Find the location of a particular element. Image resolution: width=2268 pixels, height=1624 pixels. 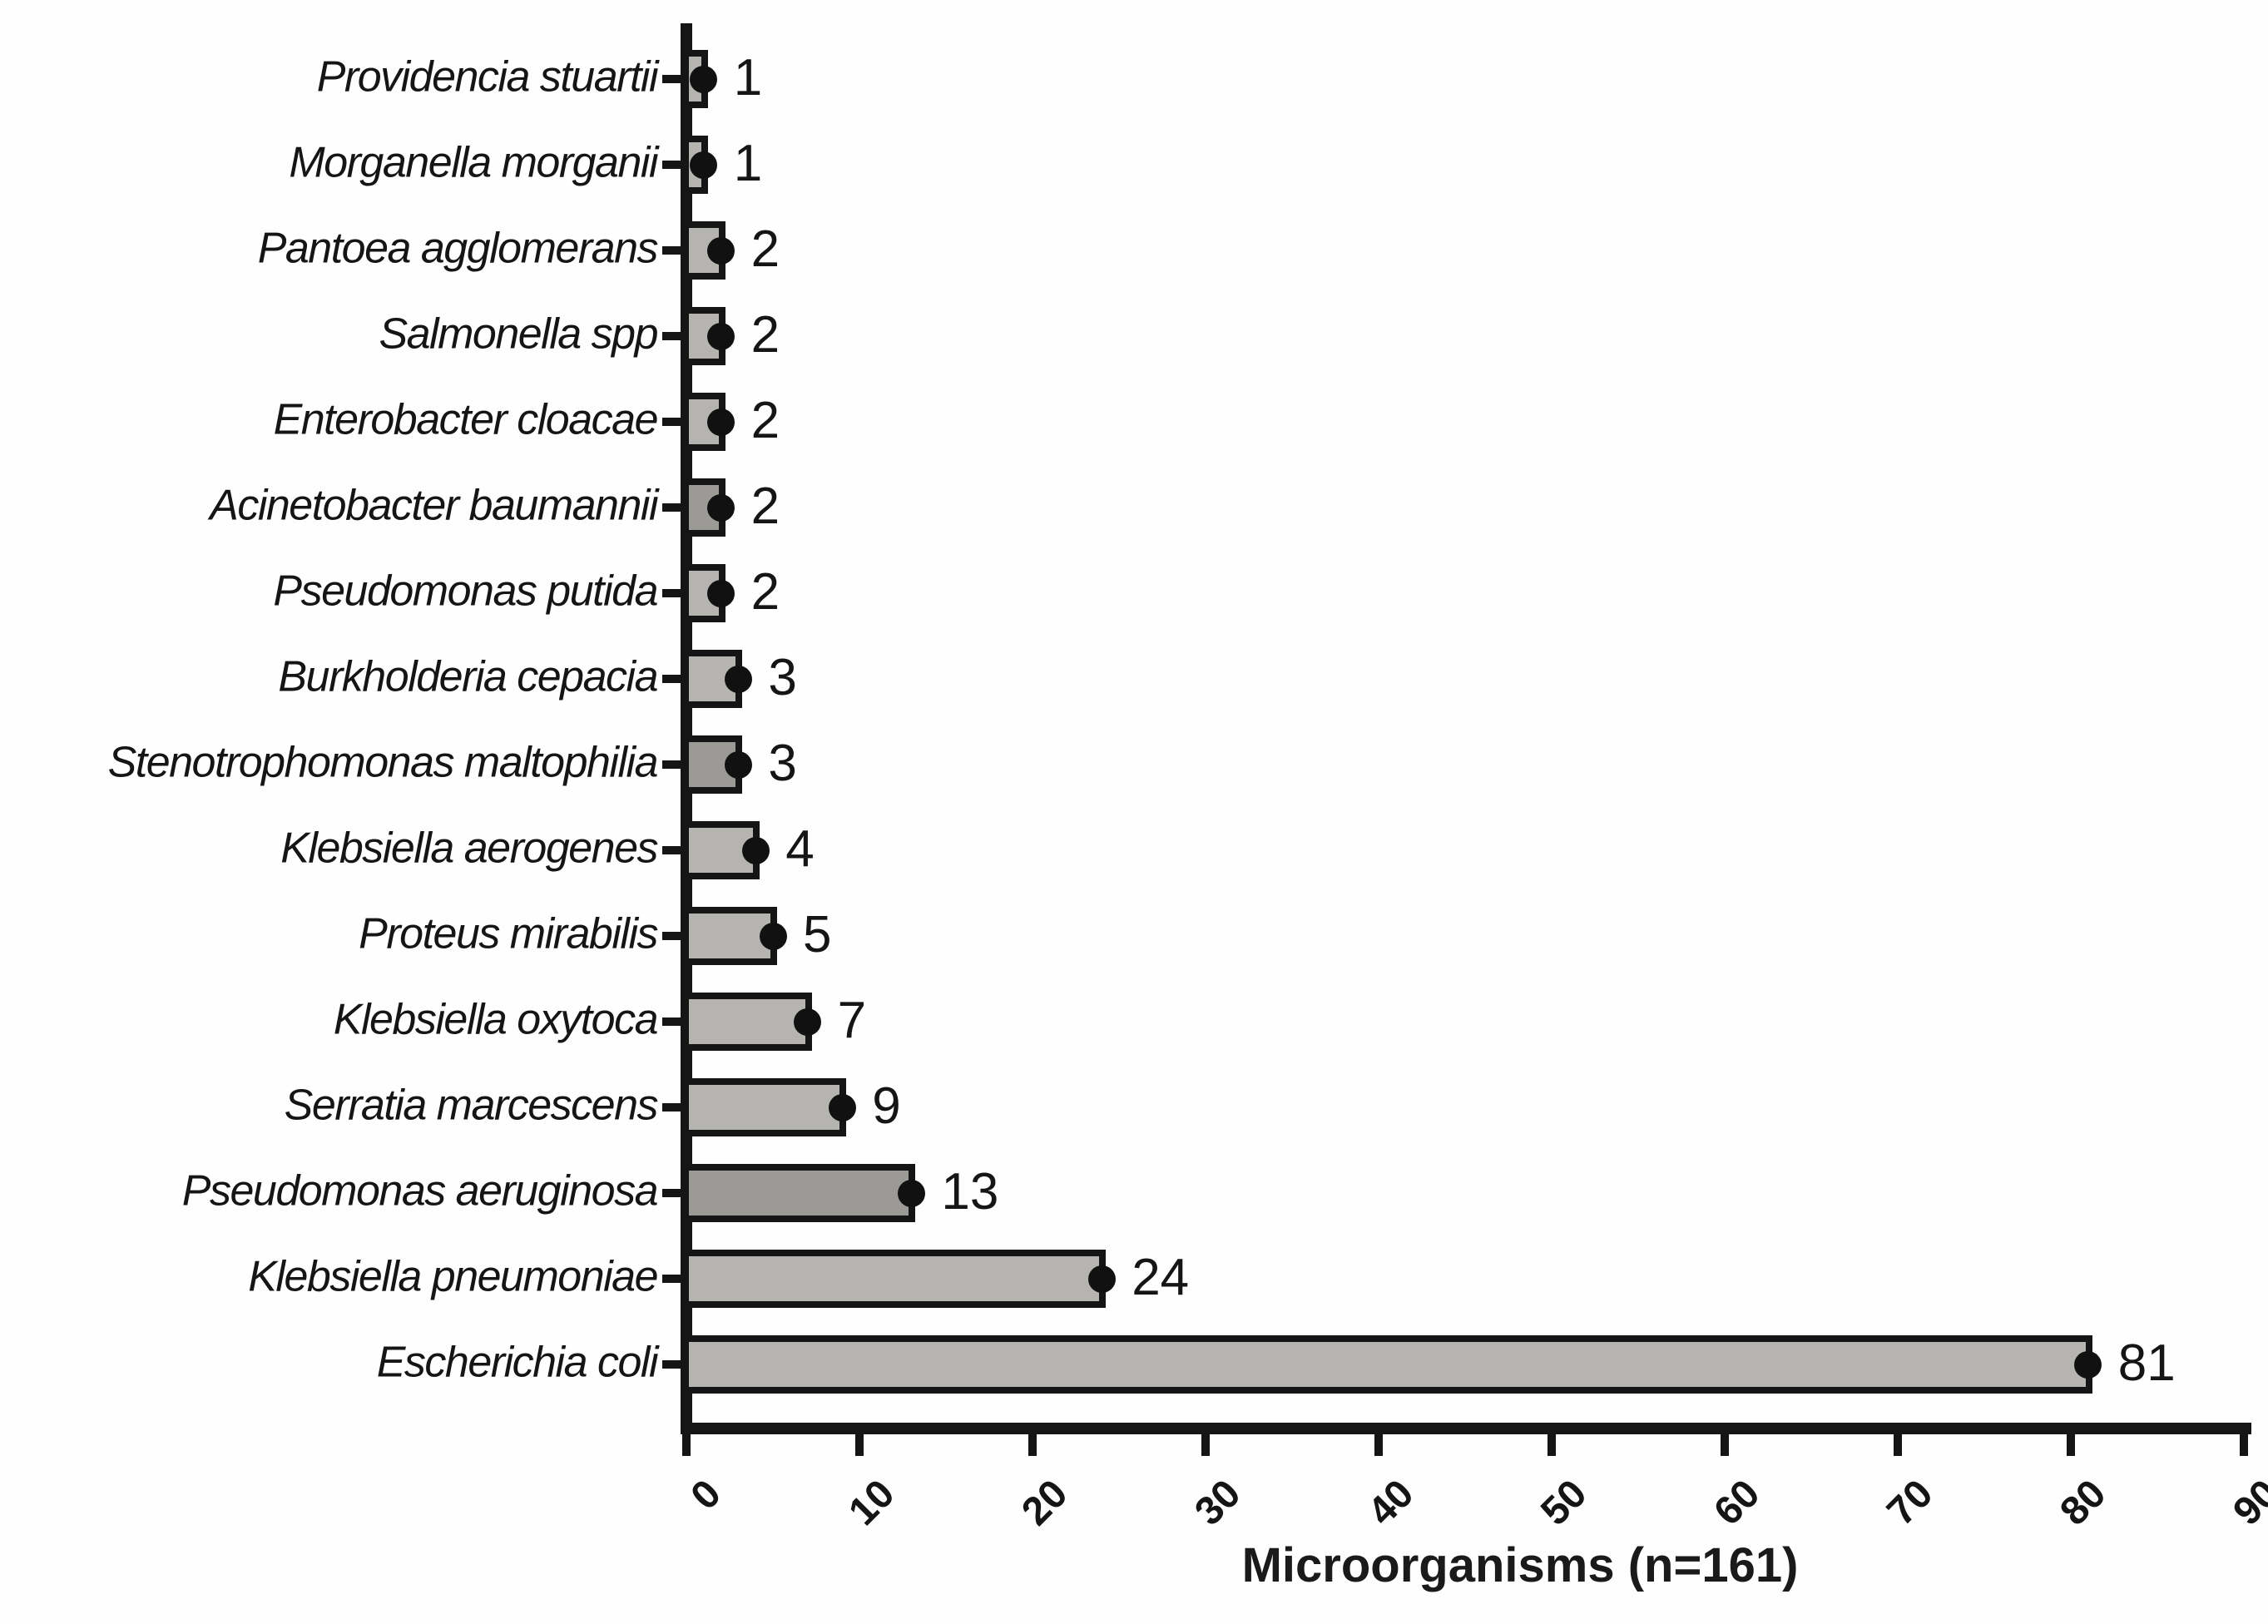

x-axis-tick-label: 20 is located at coordinates (1045, 1502).